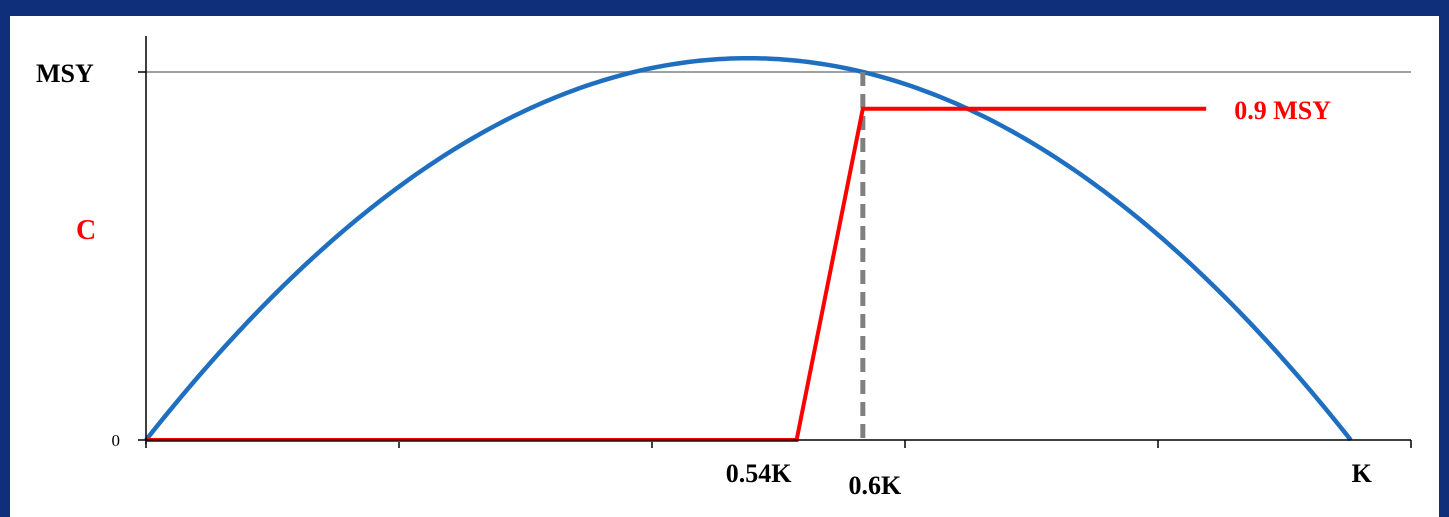 The image size is (1449, 517). I want to click on x-label-k: K, so click(1362, 473).